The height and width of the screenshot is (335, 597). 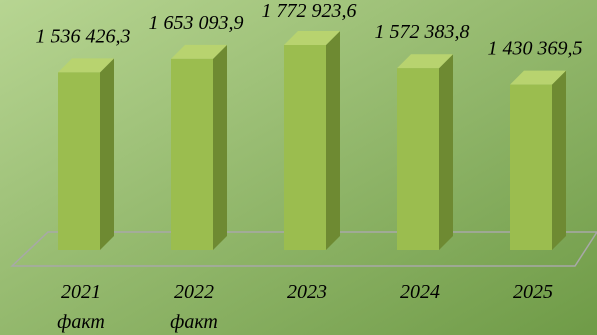 I want to click on category-labels-group: 2021 факт 2022 факт 2023 2024 2025, so click(x=305, y=307).